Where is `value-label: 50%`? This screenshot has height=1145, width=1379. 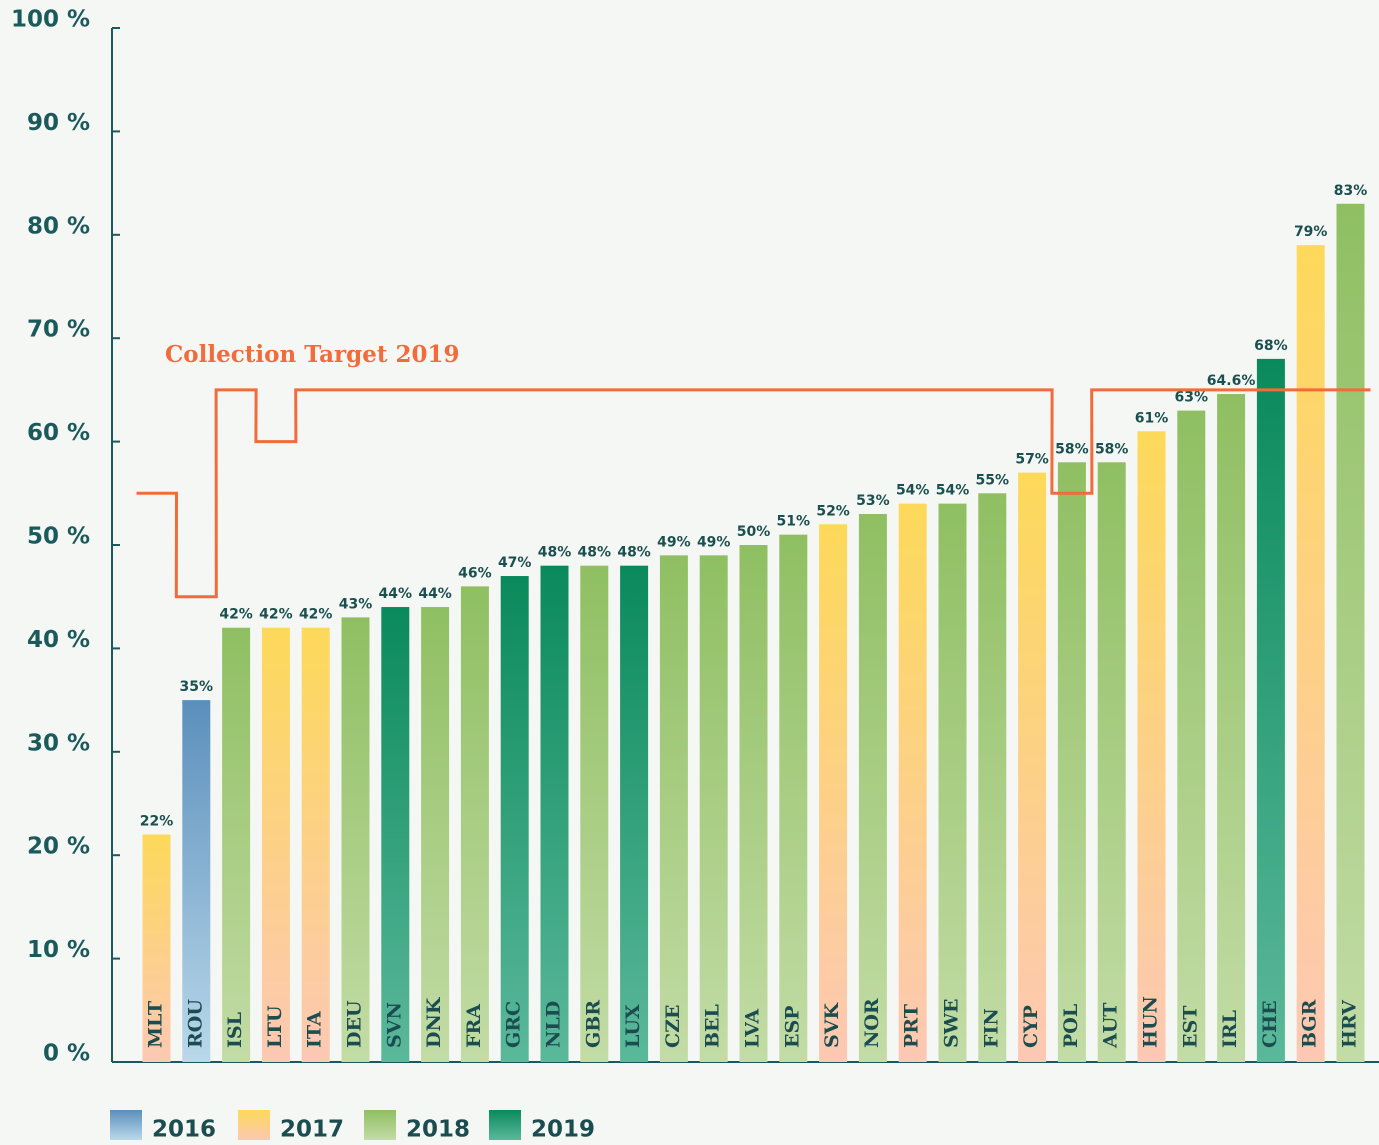
value-label: 50% is located at coordinates (754, 532).